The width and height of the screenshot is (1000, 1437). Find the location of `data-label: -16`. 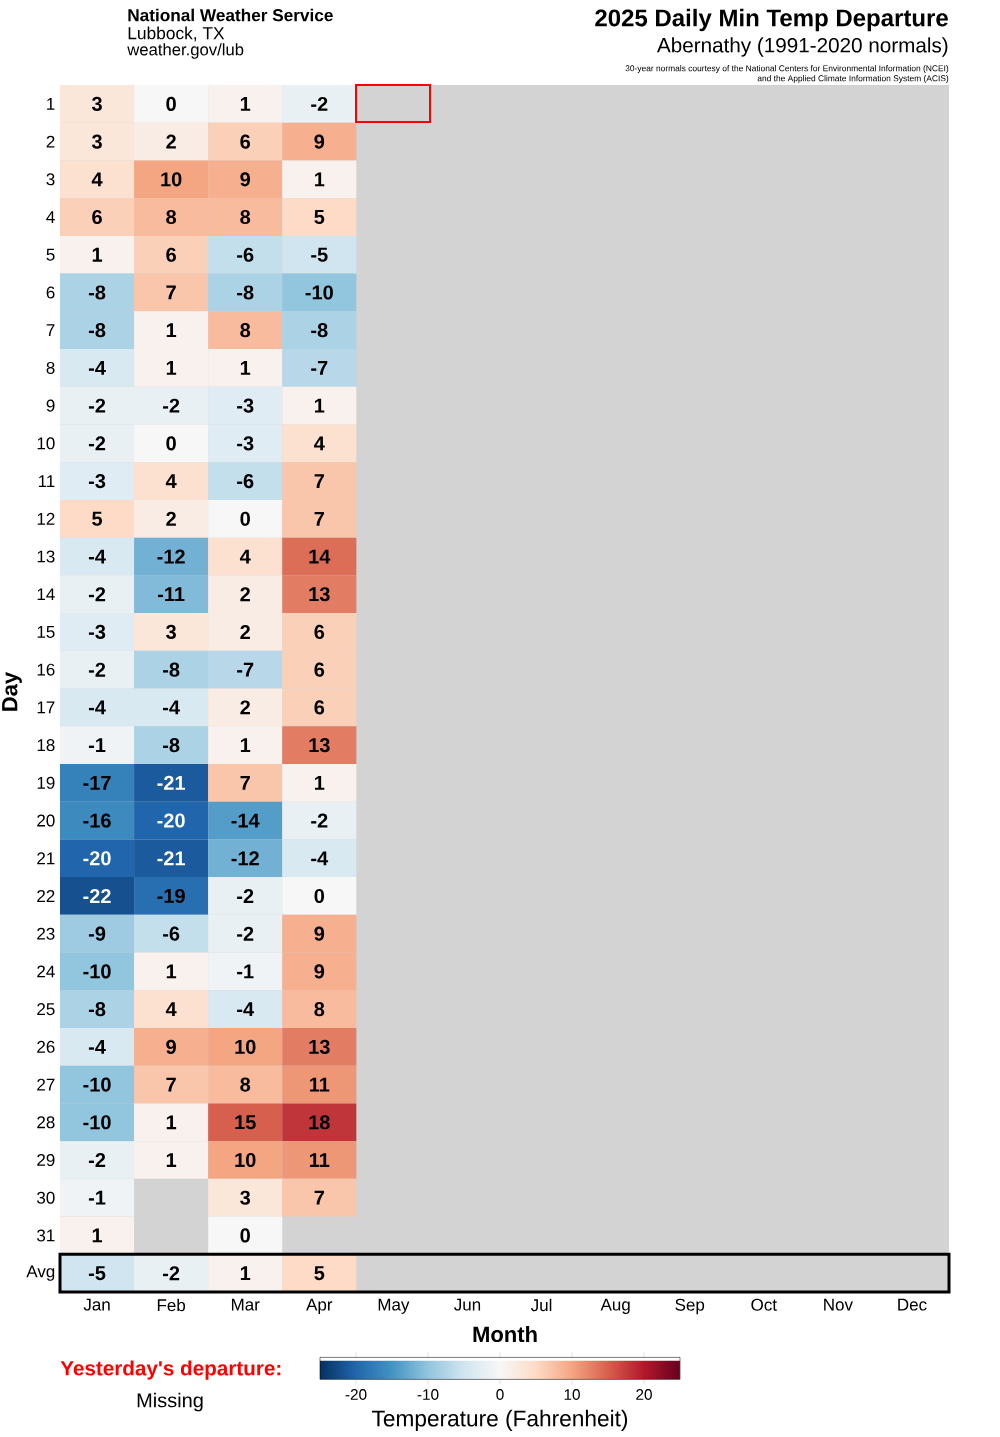

data-label: -16 is located at coordinates (97, 820).